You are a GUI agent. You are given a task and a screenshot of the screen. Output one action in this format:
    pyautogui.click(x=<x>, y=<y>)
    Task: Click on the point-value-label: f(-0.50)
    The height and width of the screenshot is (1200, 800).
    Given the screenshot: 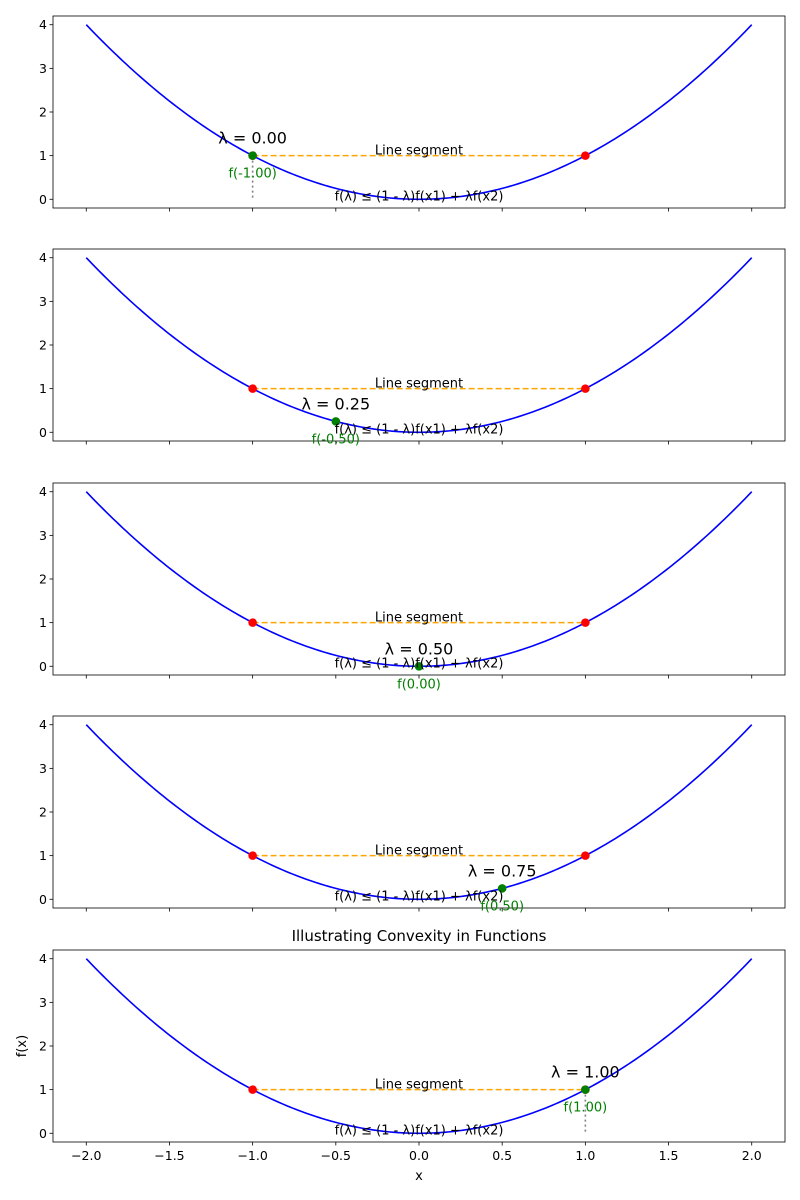 What is the action you would take?
    pyautogui.click(x=336, y=439)
    